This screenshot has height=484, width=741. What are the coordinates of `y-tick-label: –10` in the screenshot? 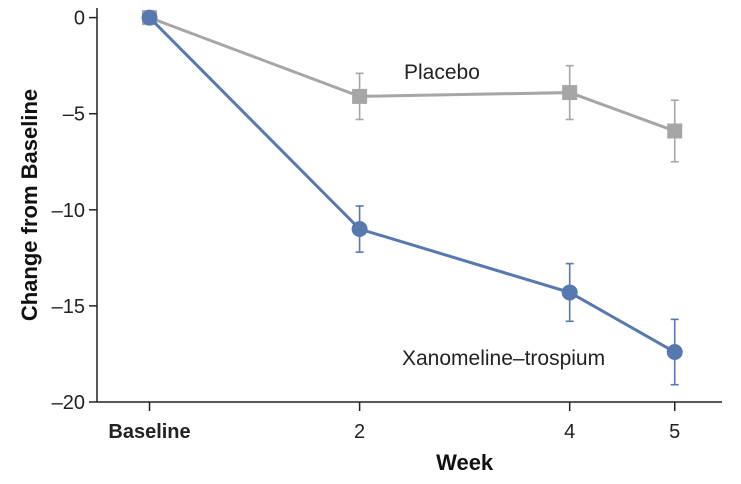 It's located at (68, 211).